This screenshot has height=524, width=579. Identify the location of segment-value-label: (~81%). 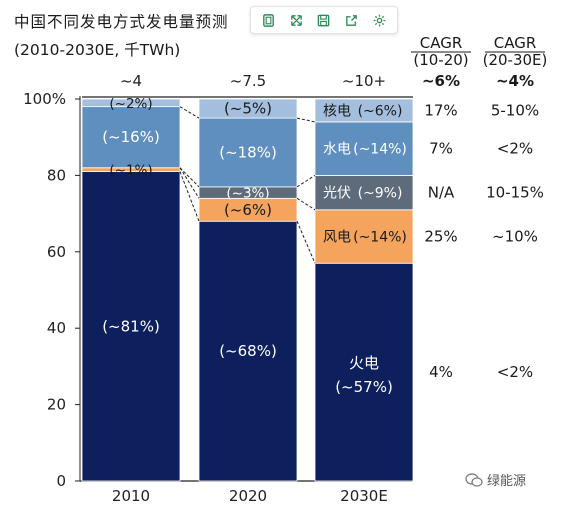
(131, 326).